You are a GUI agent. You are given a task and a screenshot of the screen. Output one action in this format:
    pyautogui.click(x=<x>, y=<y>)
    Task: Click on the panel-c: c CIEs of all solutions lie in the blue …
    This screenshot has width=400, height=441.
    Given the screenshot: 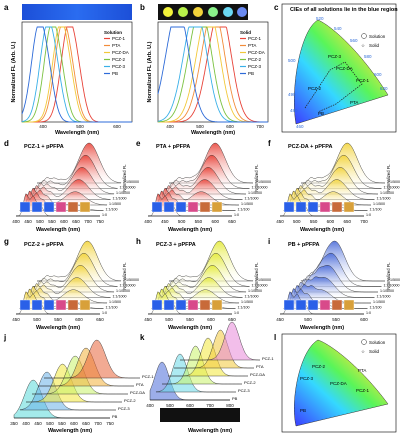 What is the action you would take?
    pyautogui.click(x=336, y=68)
    